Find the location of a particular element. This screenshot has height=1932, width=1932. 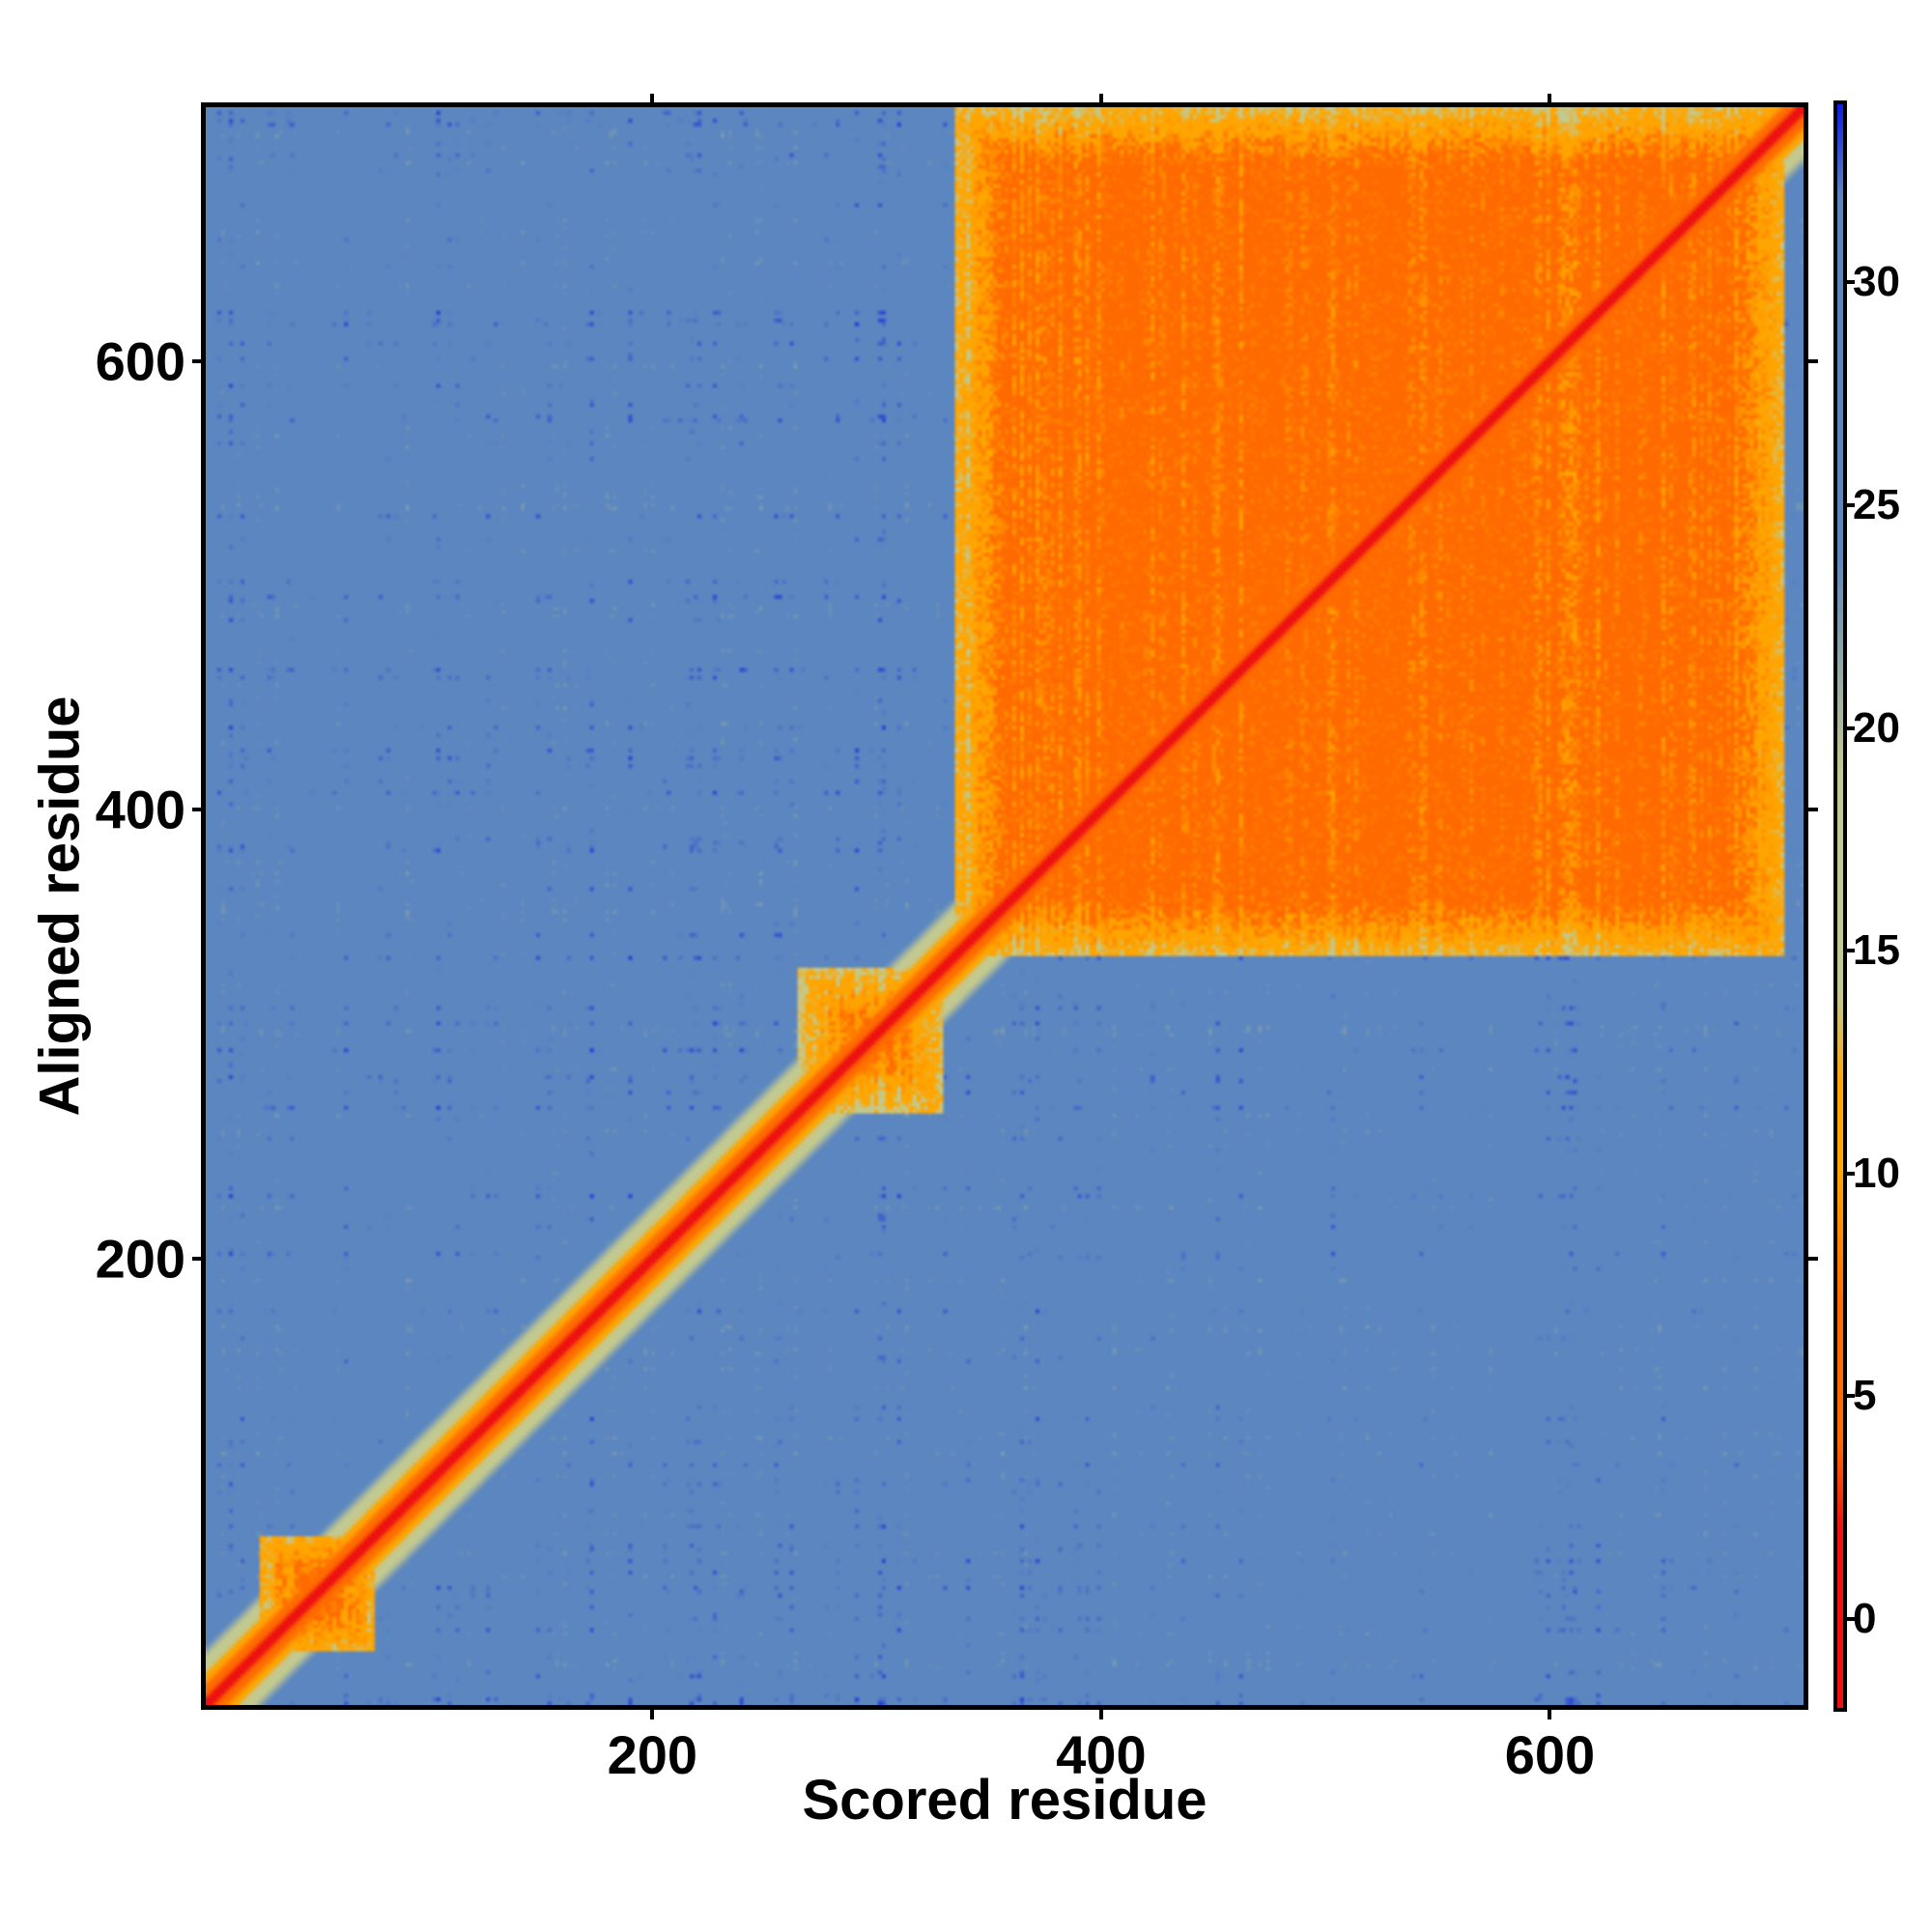

x-tick-label: 600 is located at coordinates (1550, 1754).